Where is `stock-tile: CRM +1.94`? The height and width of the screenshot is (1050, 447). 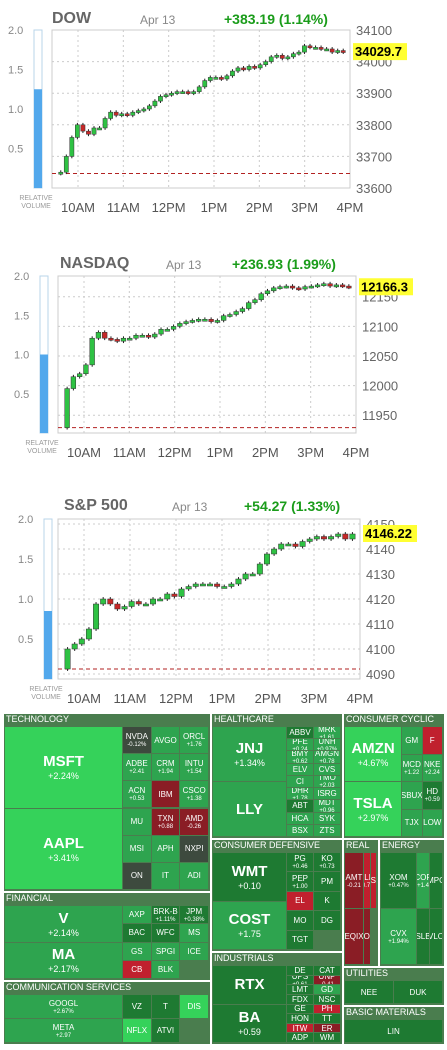 stock-tile: CRM +1.94 is located at coordinates (165, 767).